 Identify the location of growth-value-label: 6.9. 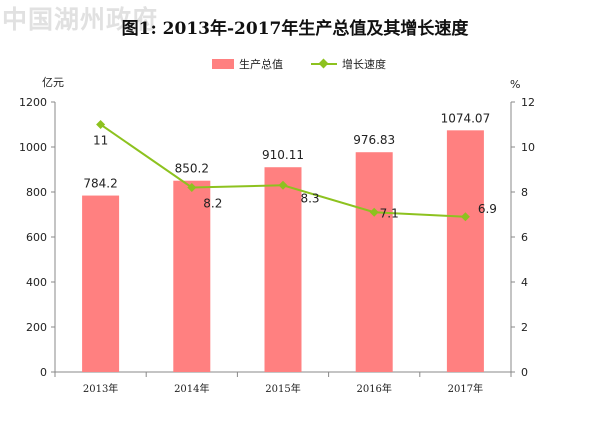
(487, 209).